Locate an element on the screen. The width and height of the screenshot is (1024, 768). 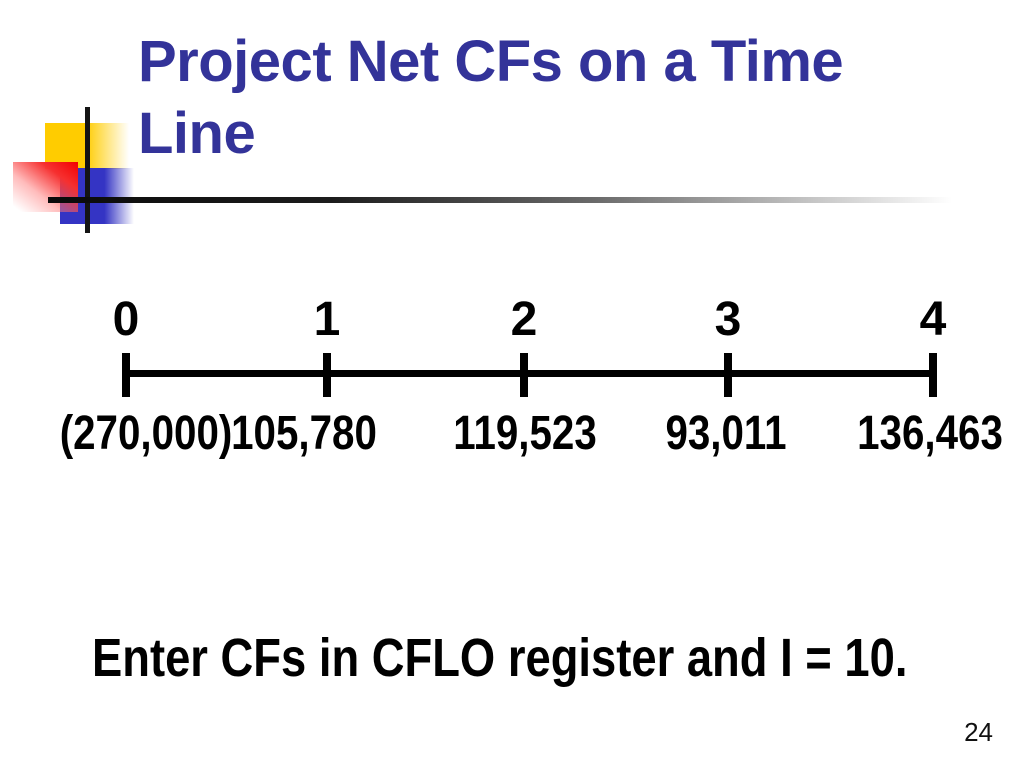
cashflow-label-1: 105,780 is located at coordinates (304, 433).